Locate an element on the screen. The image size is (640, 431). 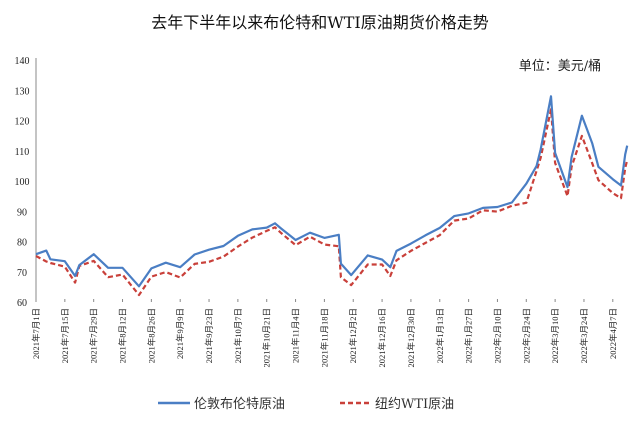
y-tick-label: 60 is located at coordinates (22, 303).